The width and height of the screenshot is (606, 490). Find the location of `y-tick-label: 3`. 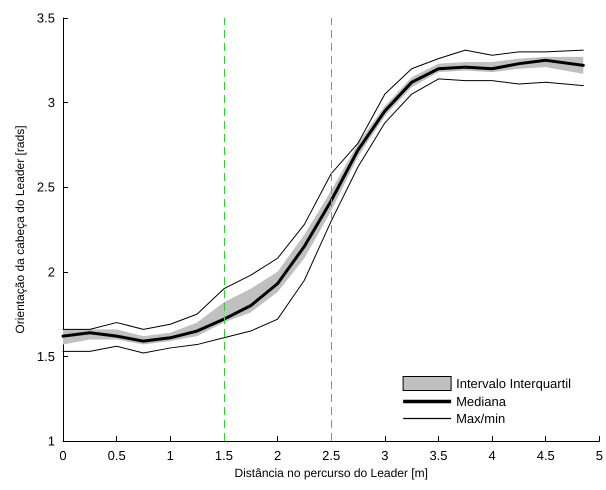

y-tick-label: 3 is located at coordinates (51, 102).